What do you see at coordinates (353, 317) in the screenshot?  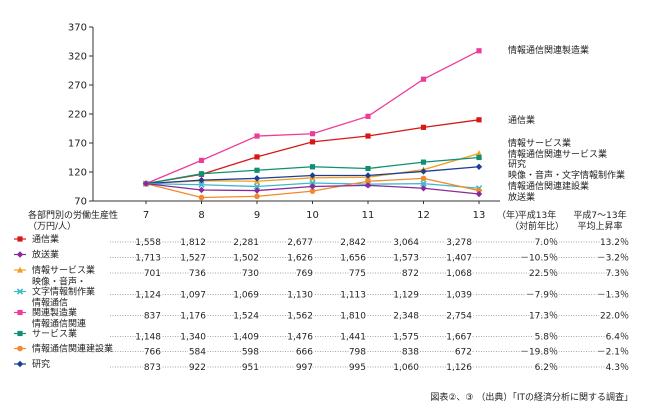 I see `table-cell: 1,810` at bounding box center [353, 317].